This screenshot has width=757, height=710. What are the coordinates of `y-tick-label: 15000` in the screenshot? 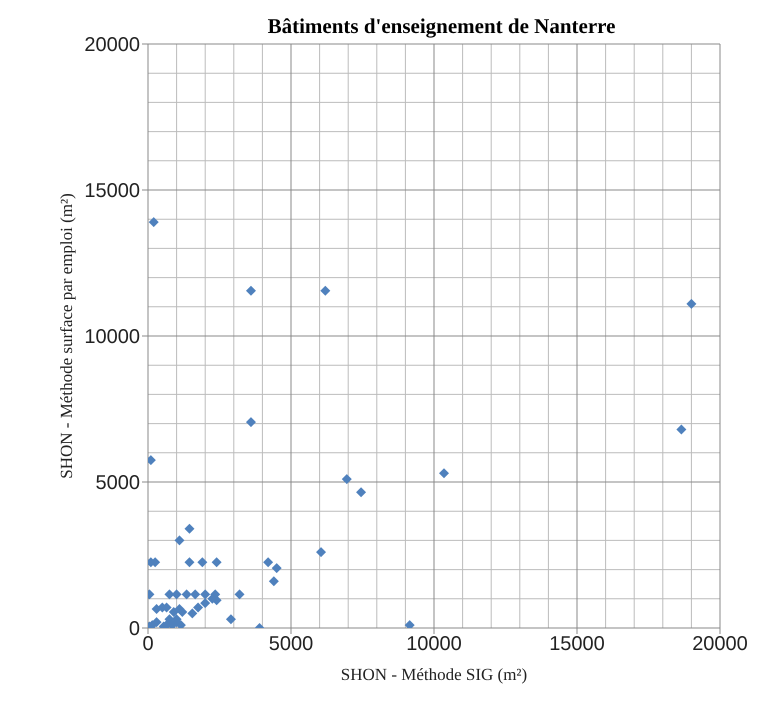 It's located at (112, 191).